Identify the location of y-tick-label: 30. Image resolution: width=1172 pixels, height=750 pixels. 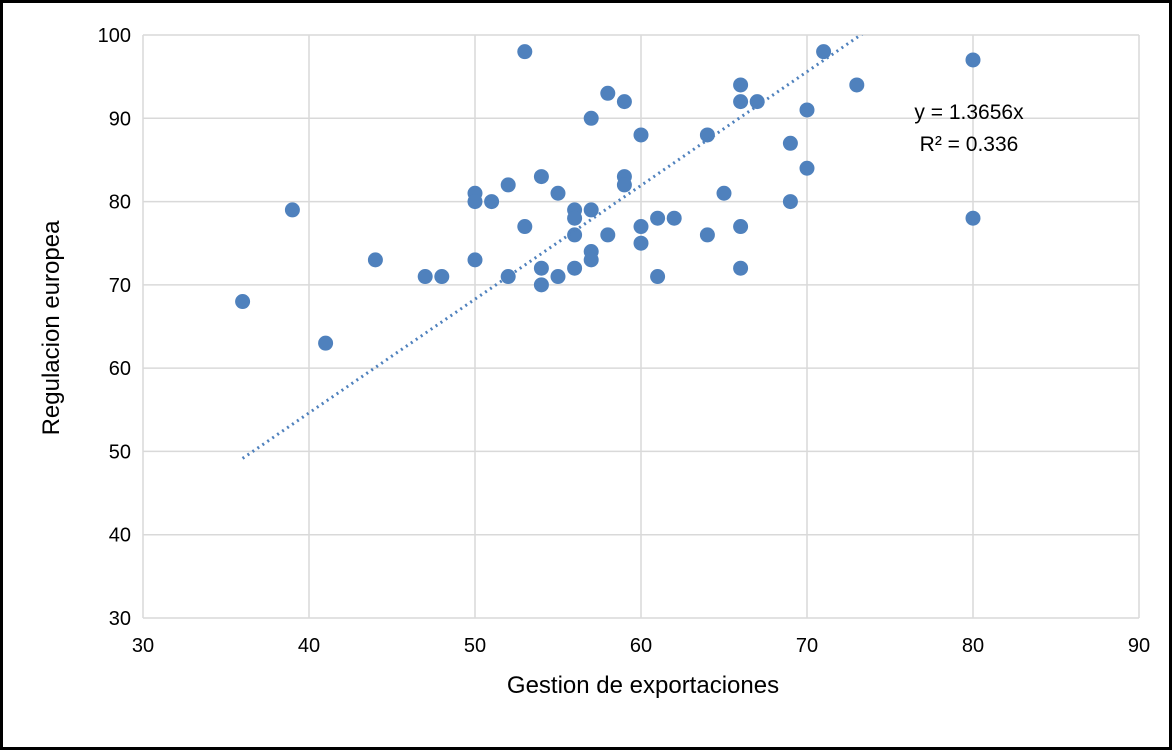
(120, 619).